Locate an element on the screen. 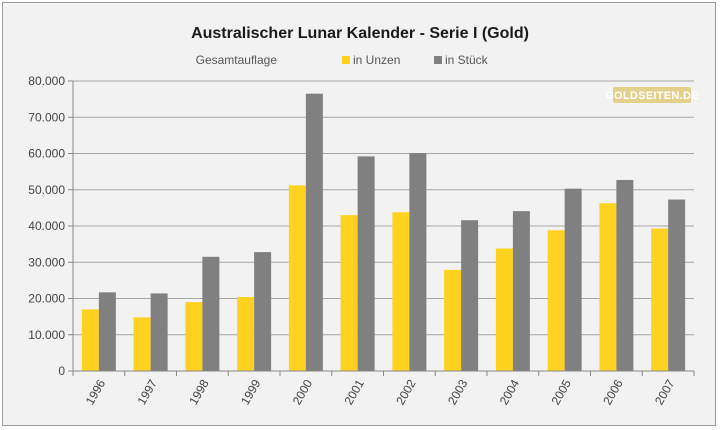 This screenshot has height=430, width=722. legend-label-stueck: in Stück is located at coordinates (467, 60).